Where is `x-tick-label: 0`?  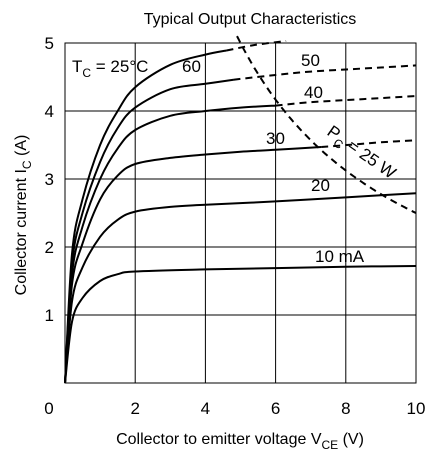 x-tick-label: 0 is located at coordinates (48, 408).